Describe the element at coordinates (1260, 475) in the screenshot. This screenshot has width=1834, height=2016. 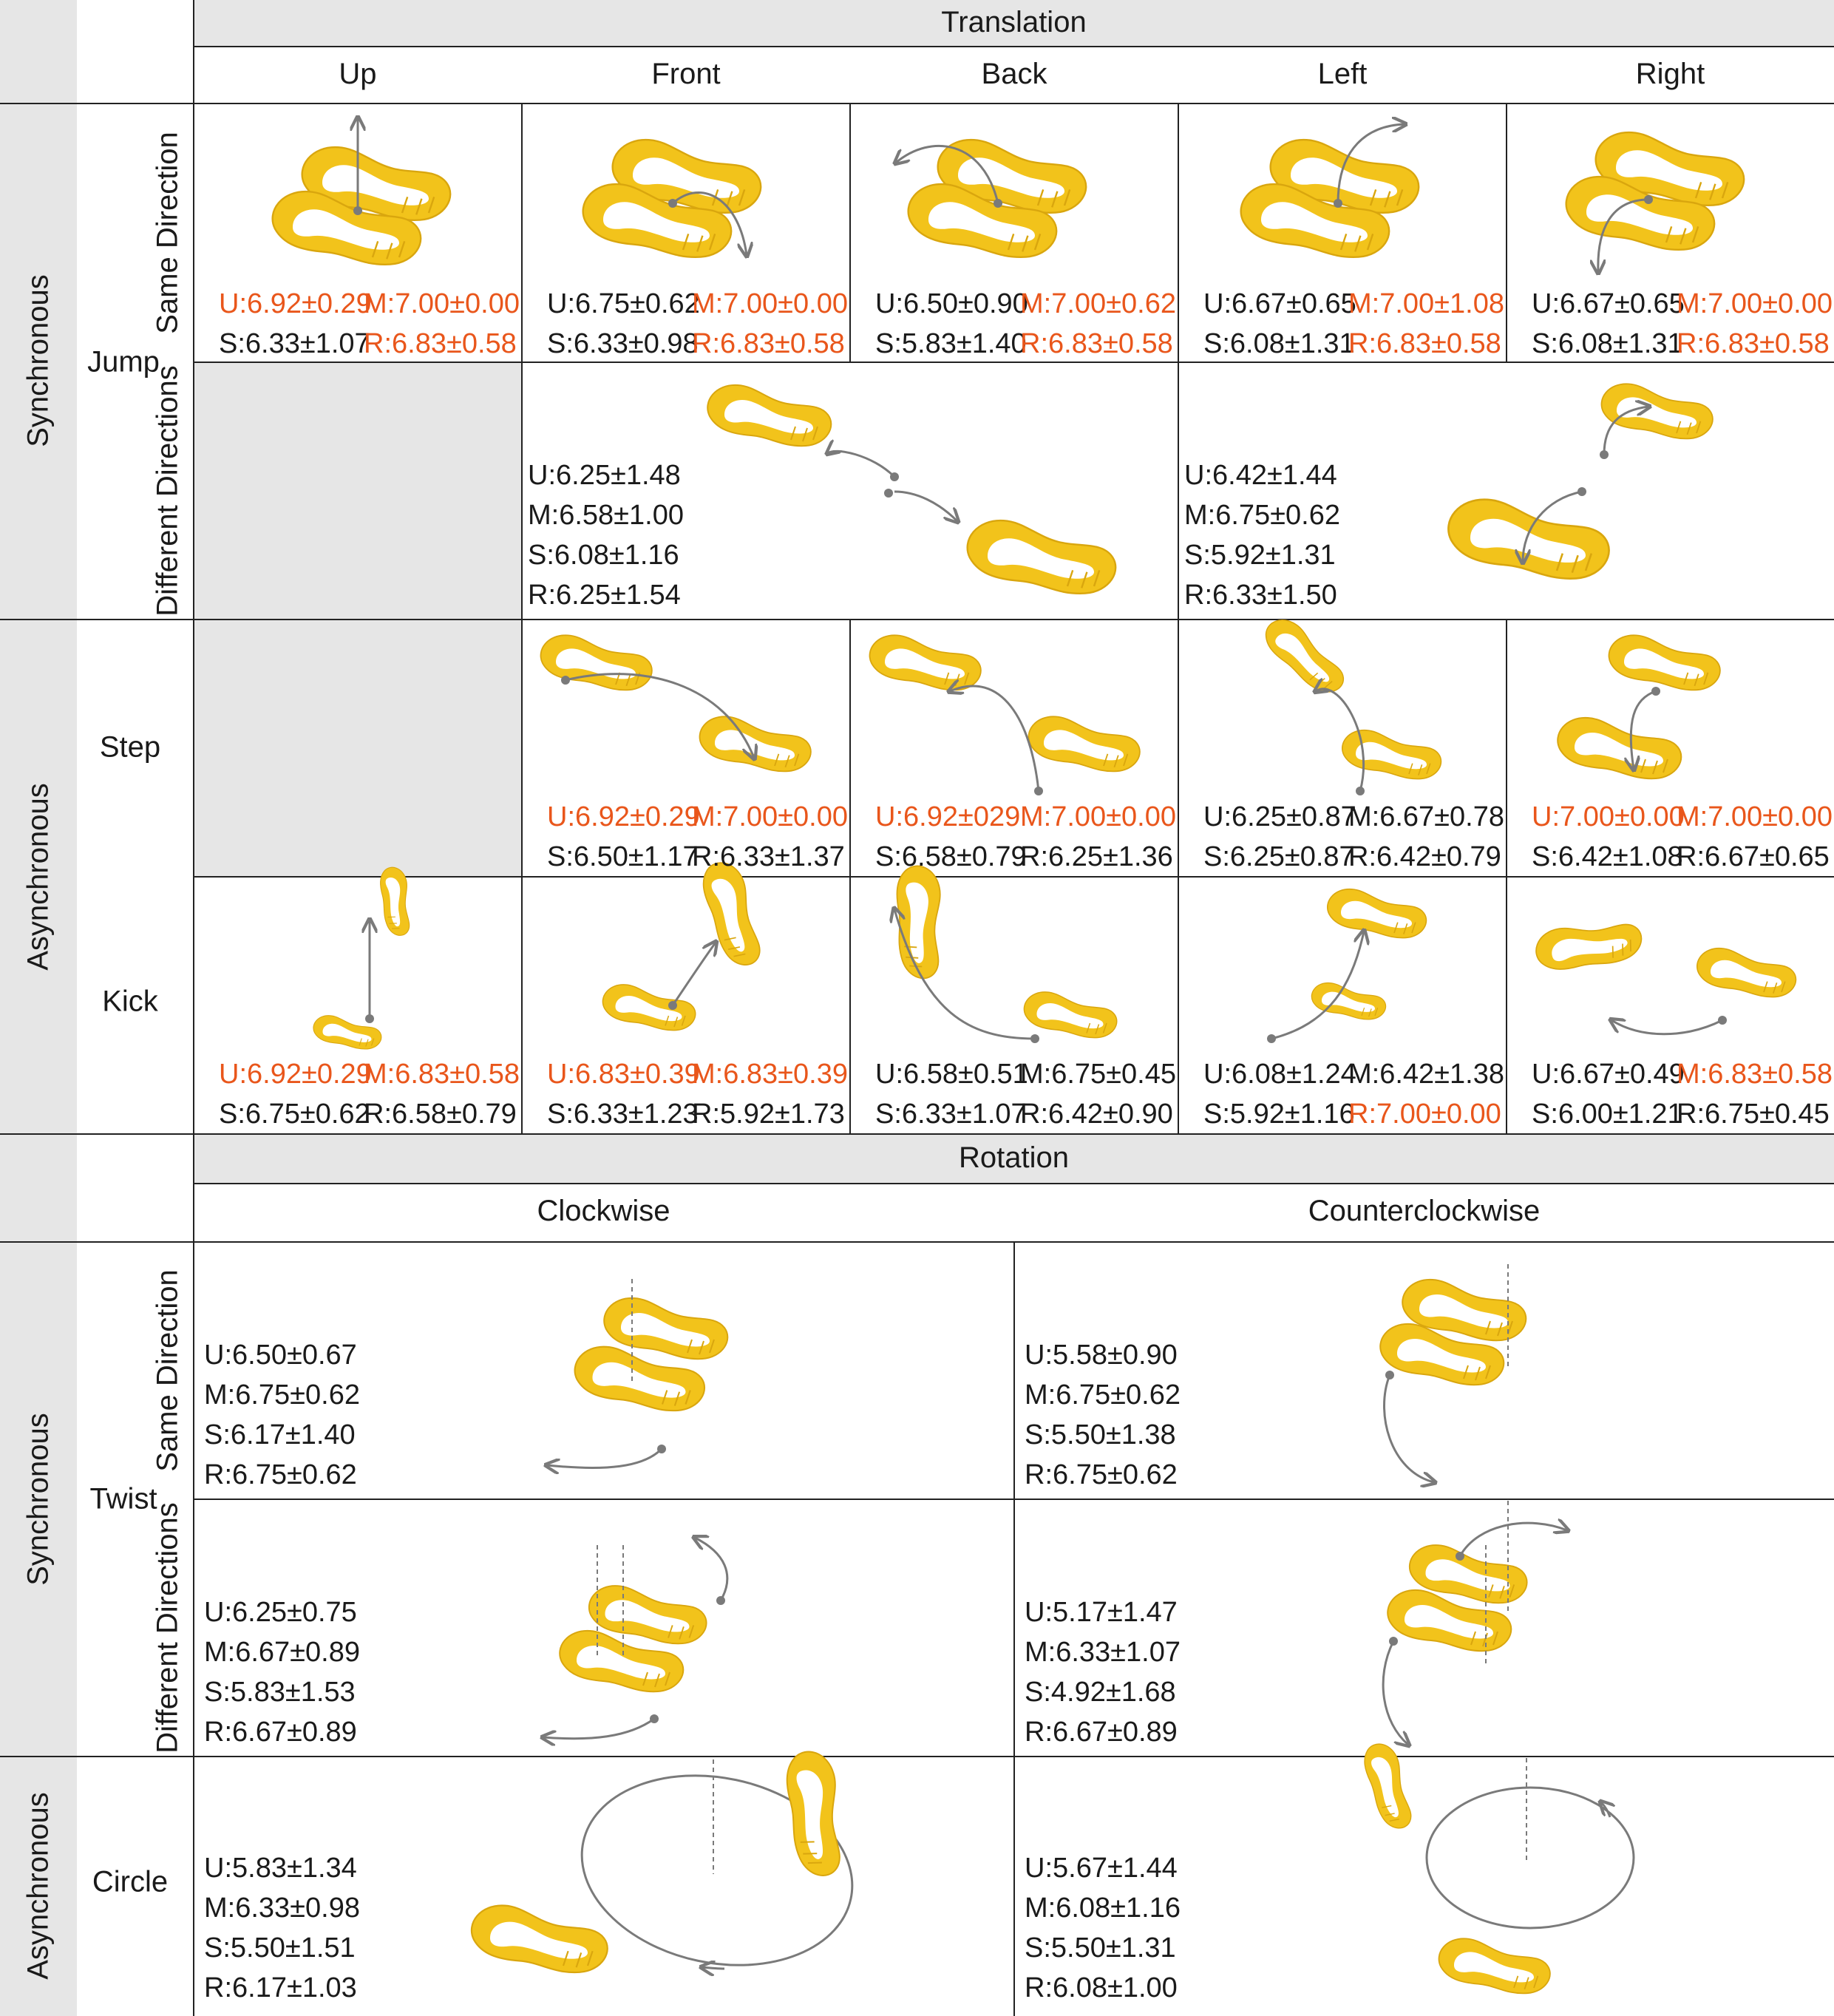
I see `score-u: U:6.42±1.44` at that location.